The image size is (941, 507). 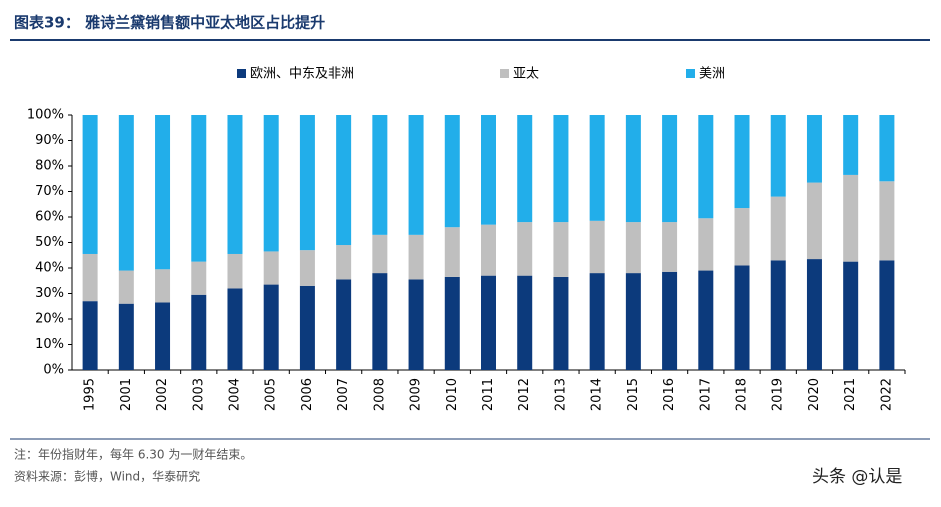 I want to click on y-tick-label: 0%, so click(x=53, y=370).